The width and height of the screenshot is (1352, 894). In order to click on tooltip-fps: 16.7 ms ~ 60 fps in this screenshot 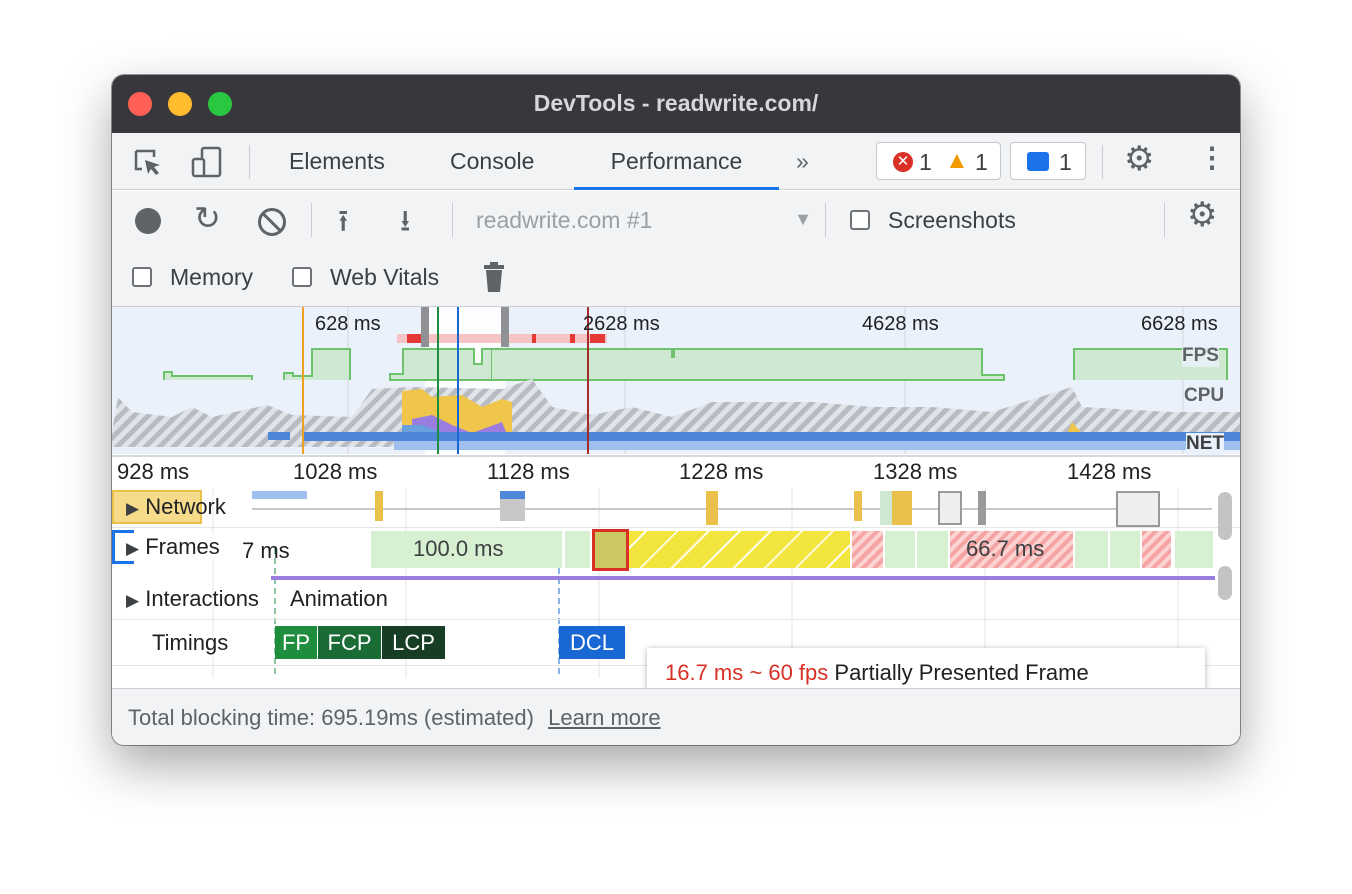, I will do `click(747, 672)`.